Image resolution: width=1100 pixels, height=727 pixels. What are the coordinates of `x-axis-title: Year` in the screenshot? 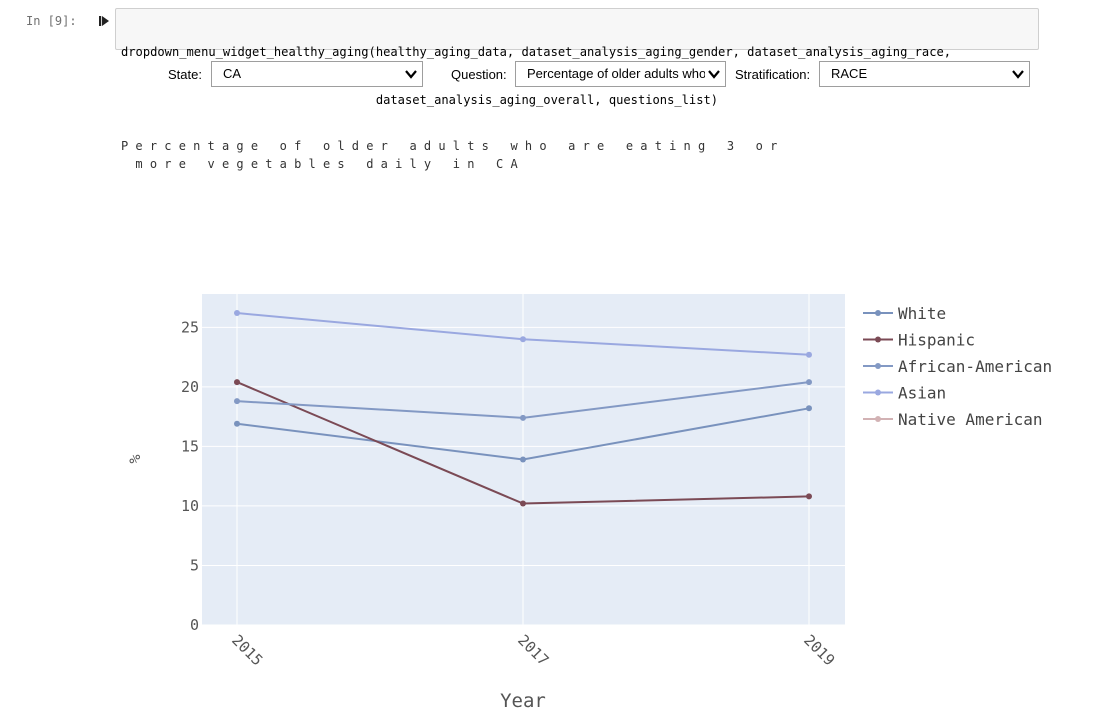 It's located at (523, 701).